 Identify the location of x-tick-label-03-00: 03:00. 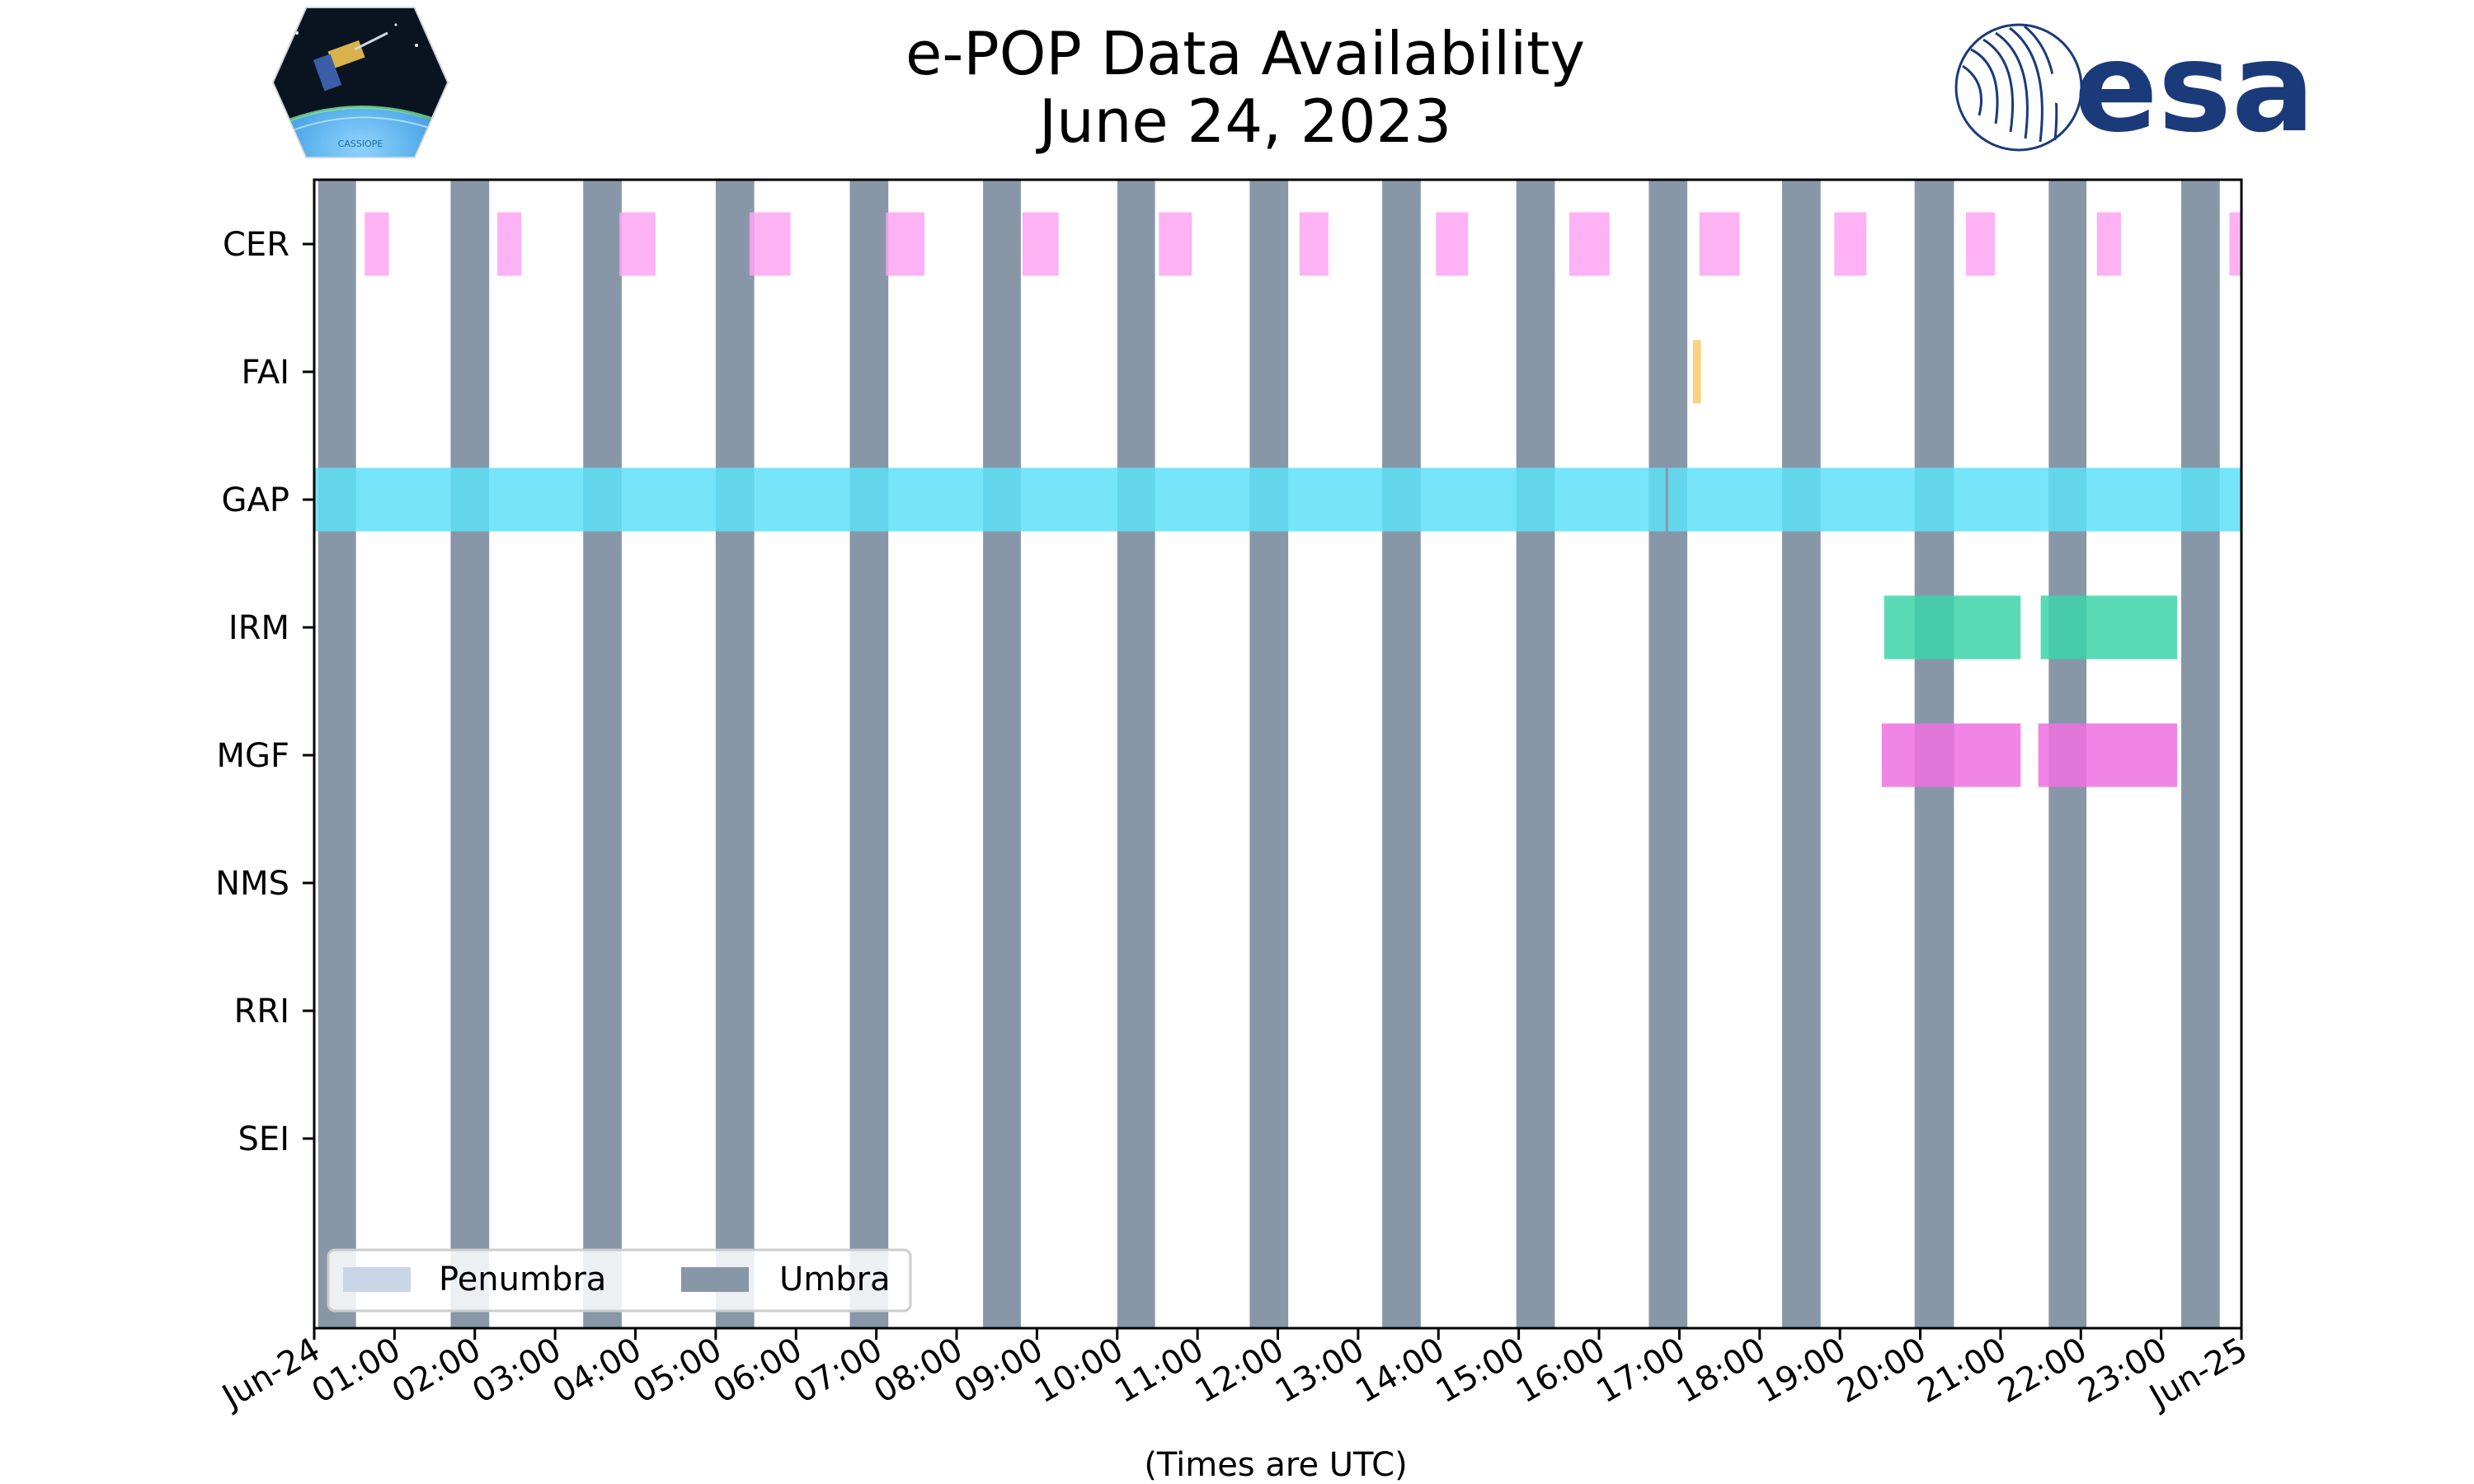
(516, 1371).